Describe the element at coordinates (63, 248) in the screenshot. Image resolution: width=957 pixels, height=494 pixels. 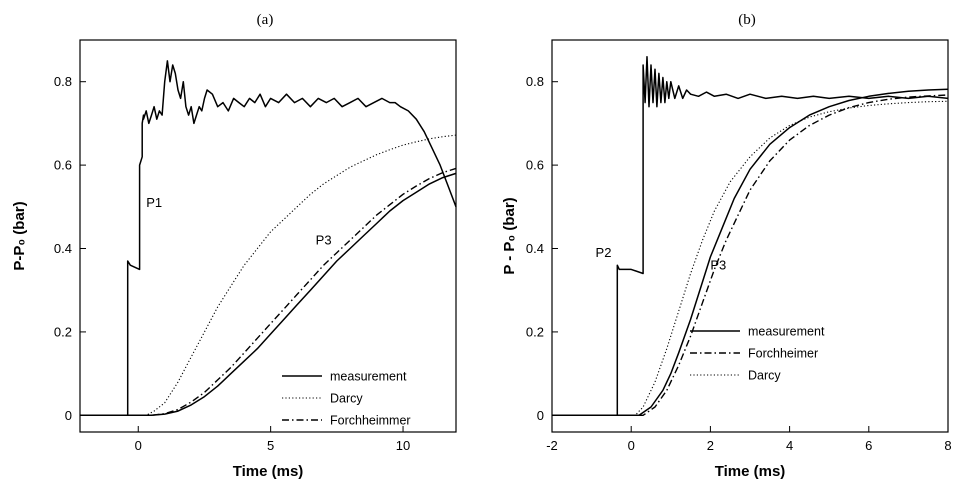
I see `panel-a-y-tick-label: 0.4` at that location.